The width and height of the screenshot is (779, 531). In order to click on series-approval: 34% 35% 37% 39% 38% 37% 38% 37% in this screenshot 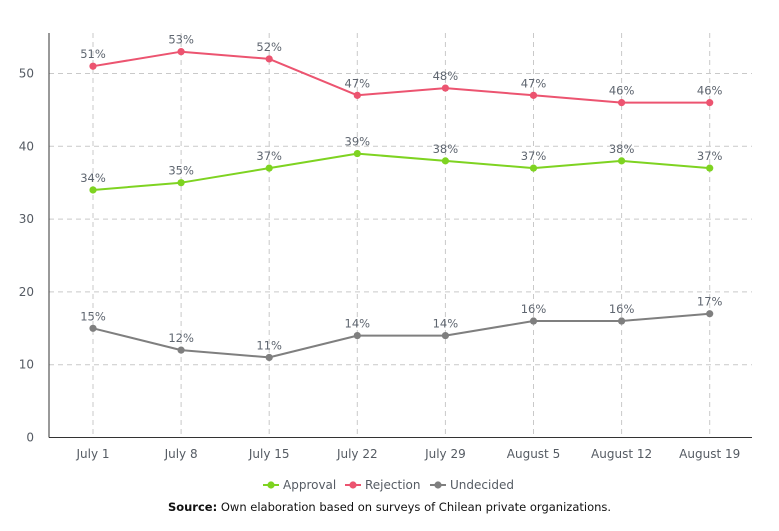, I will do `click(401, 164)`.